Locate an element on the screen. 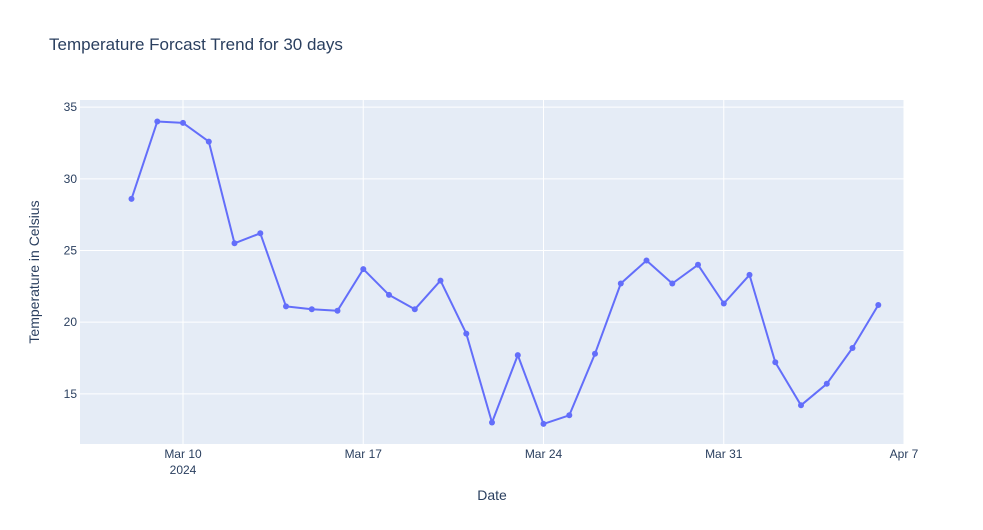 This screenshot has width=983, height=530. chart-title: Temperature Forcast Trend for 30 days is located at coordinates (196, 44).